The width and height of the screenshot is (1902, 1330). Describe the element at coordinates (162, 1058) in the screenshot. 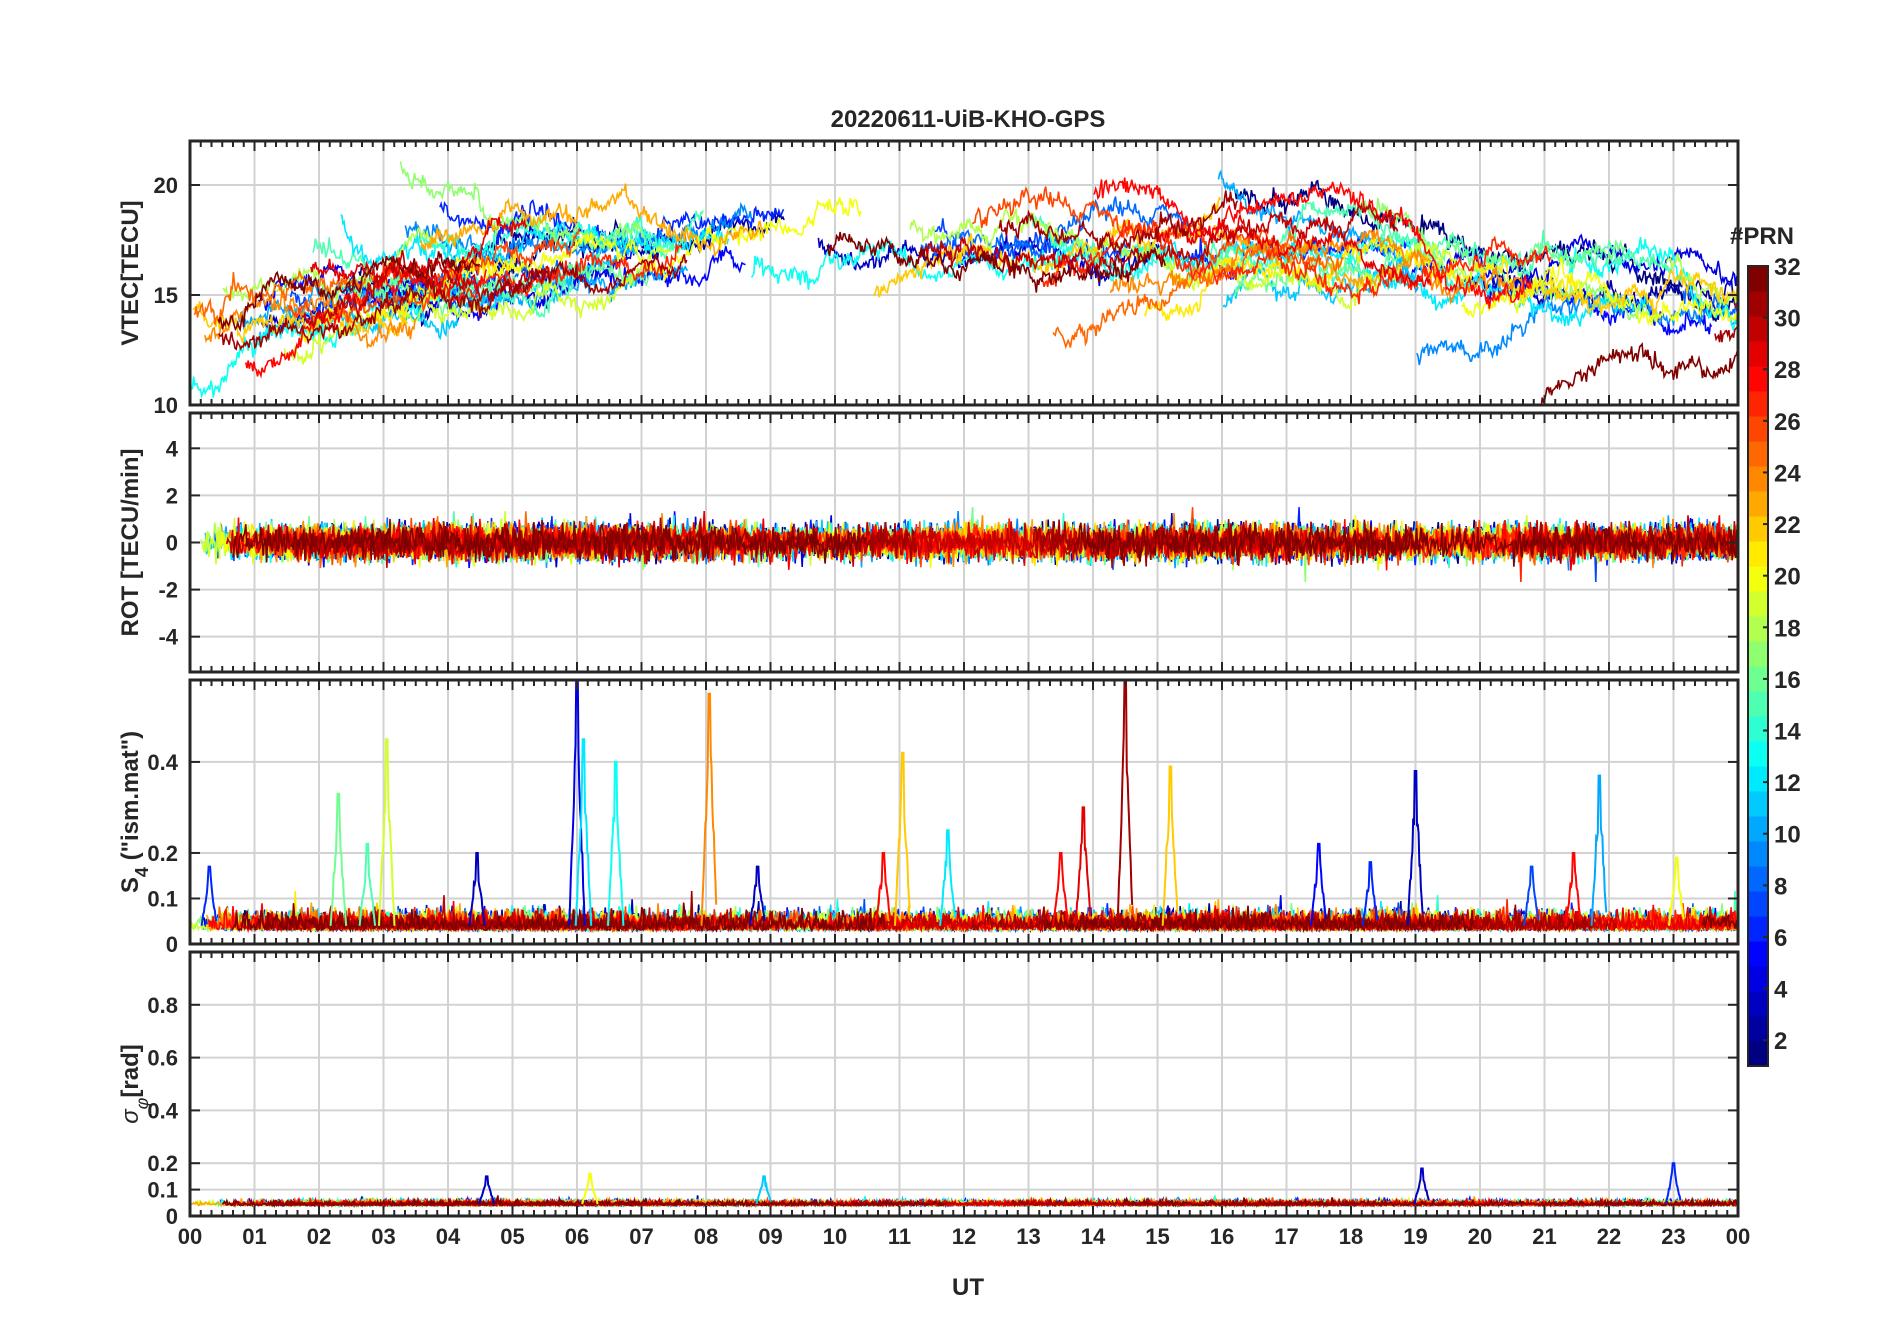

I see `y-tick-label: 0.6` at that location.